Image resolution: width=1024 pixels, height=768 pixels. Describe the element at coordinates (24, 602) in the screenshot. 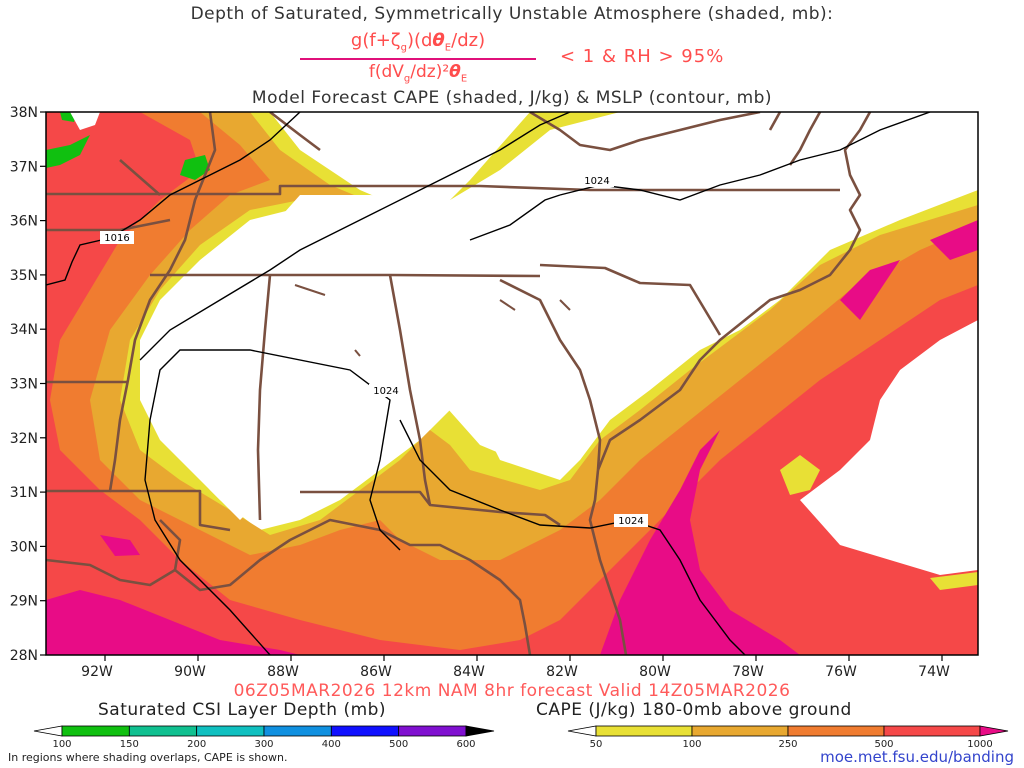

I see `lat-label: 29N` at that location.